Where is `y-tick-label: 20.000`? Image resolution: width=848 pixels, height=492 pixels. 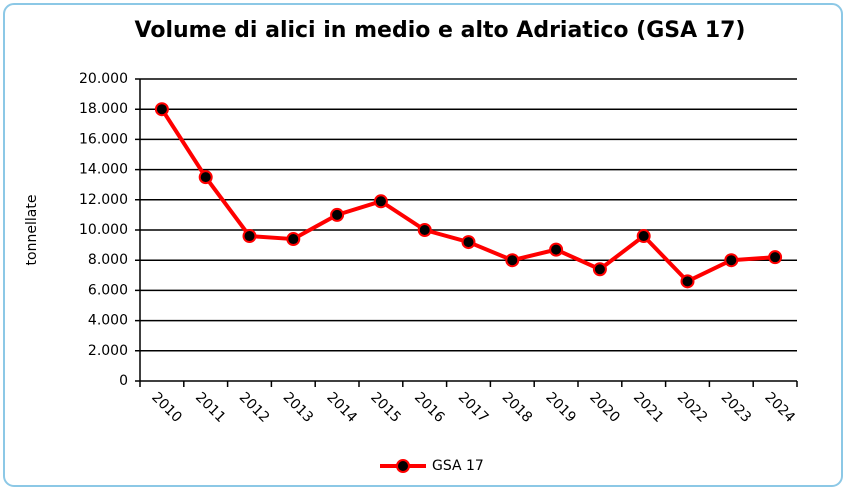
y-tick-label: 20.000 is located at coordinates (103, 79).